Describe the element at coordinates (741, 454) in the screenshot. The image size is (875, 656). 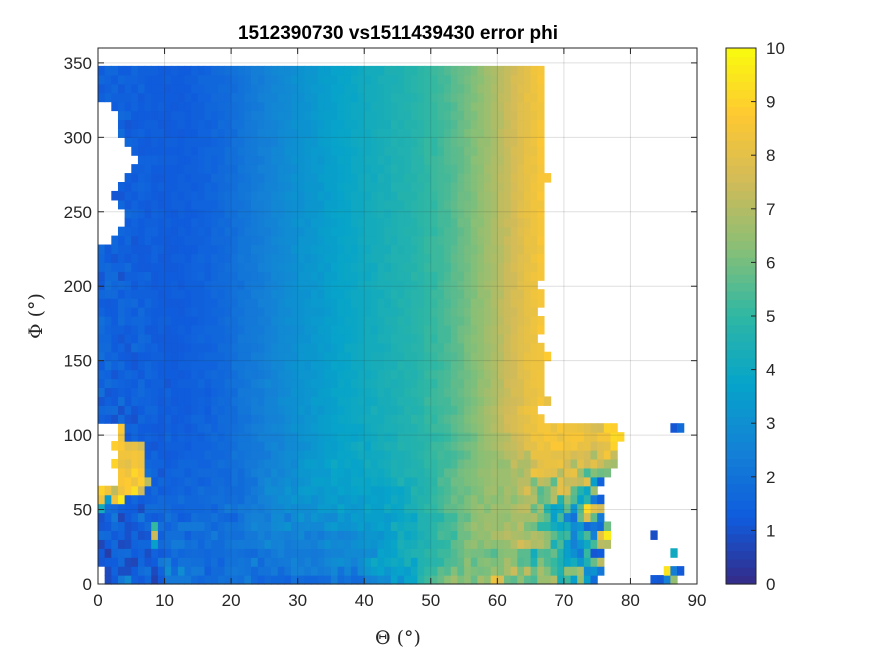
I see `colorbar-swatch` at that location.